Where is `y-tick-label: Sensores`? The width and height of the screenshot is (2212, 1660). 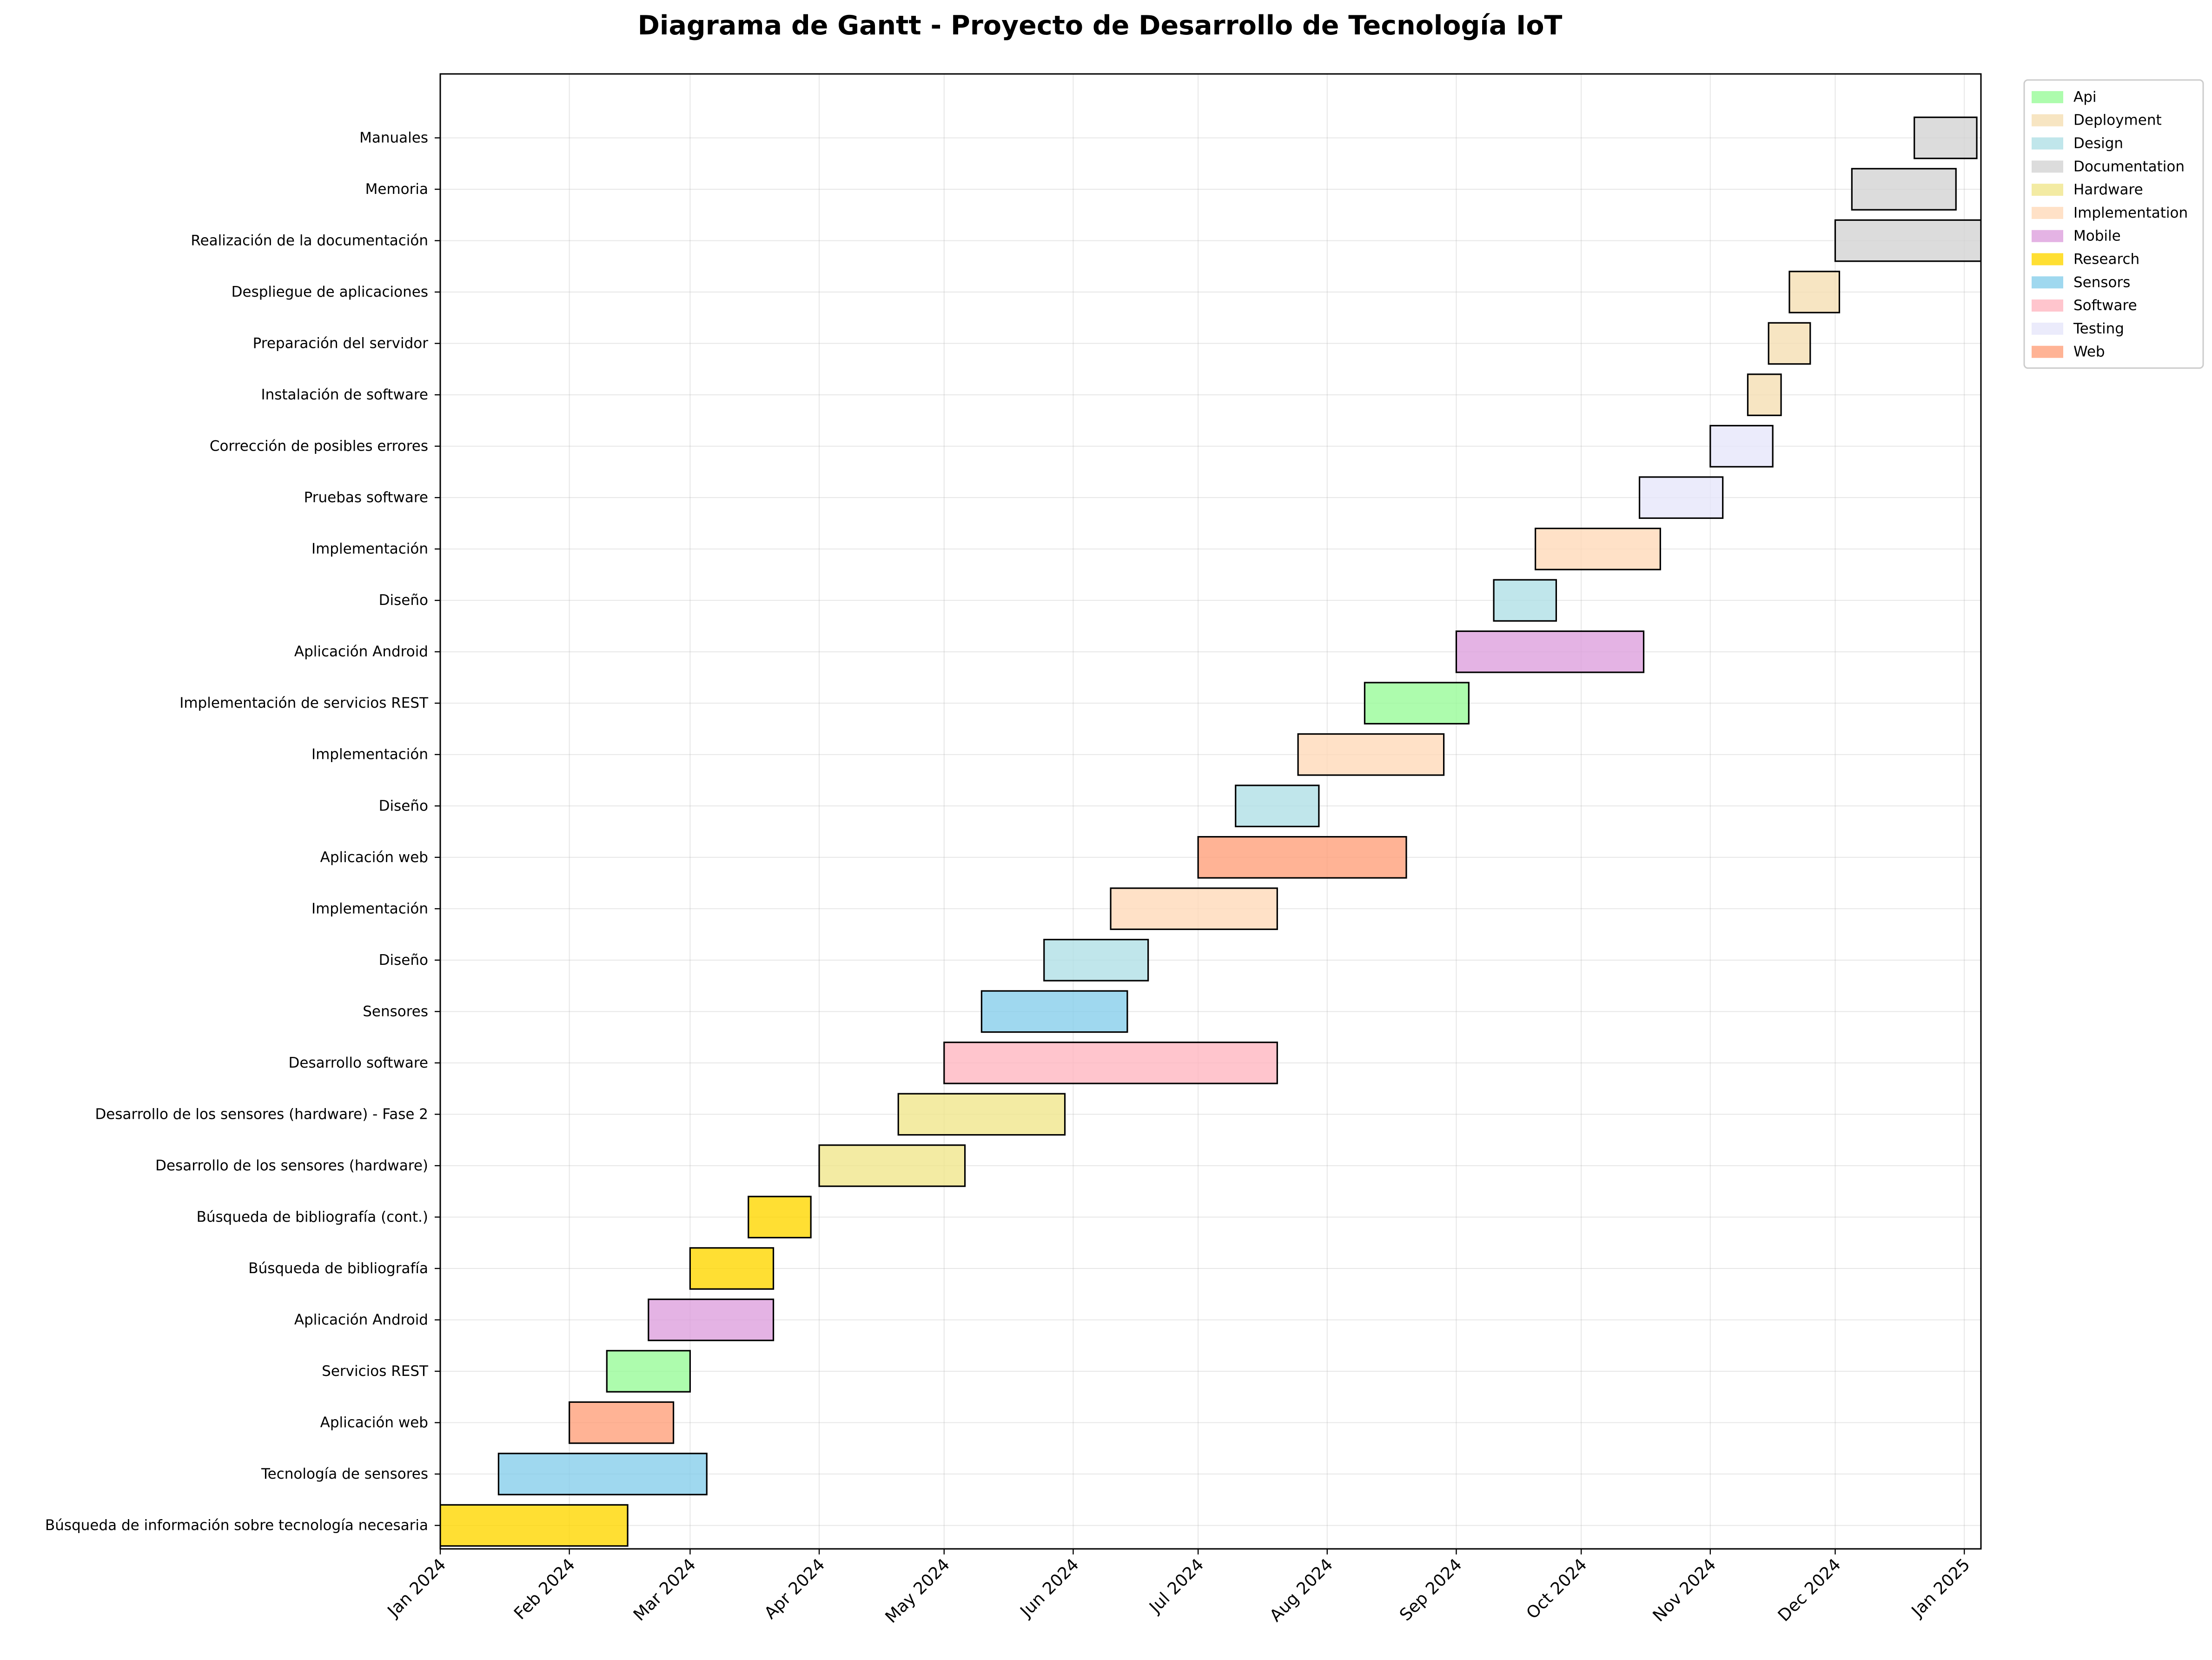 y-tick-label: Sensores is located at coordinates (395, 1011).